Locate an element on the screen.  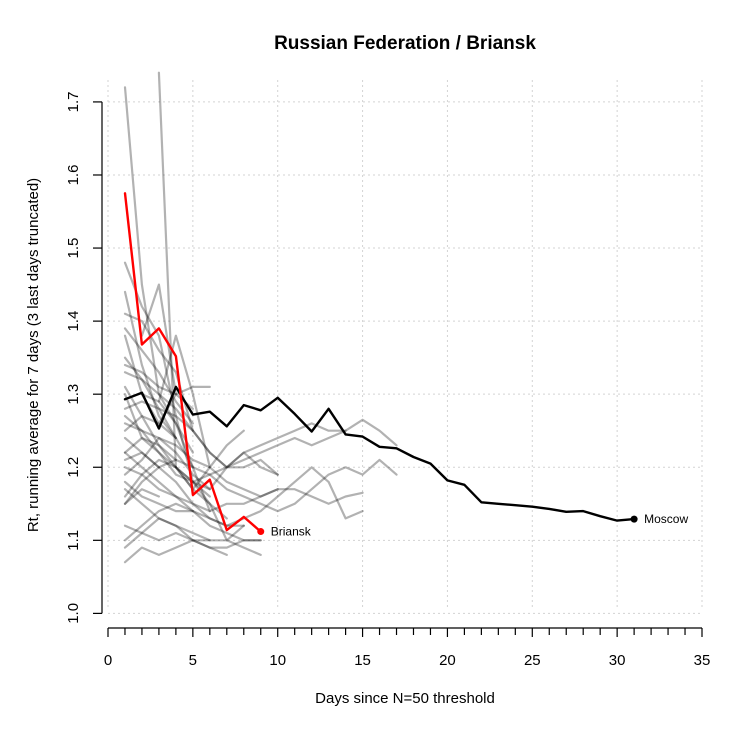
x-tick-label: 25 is located at coordinates (532, 660).